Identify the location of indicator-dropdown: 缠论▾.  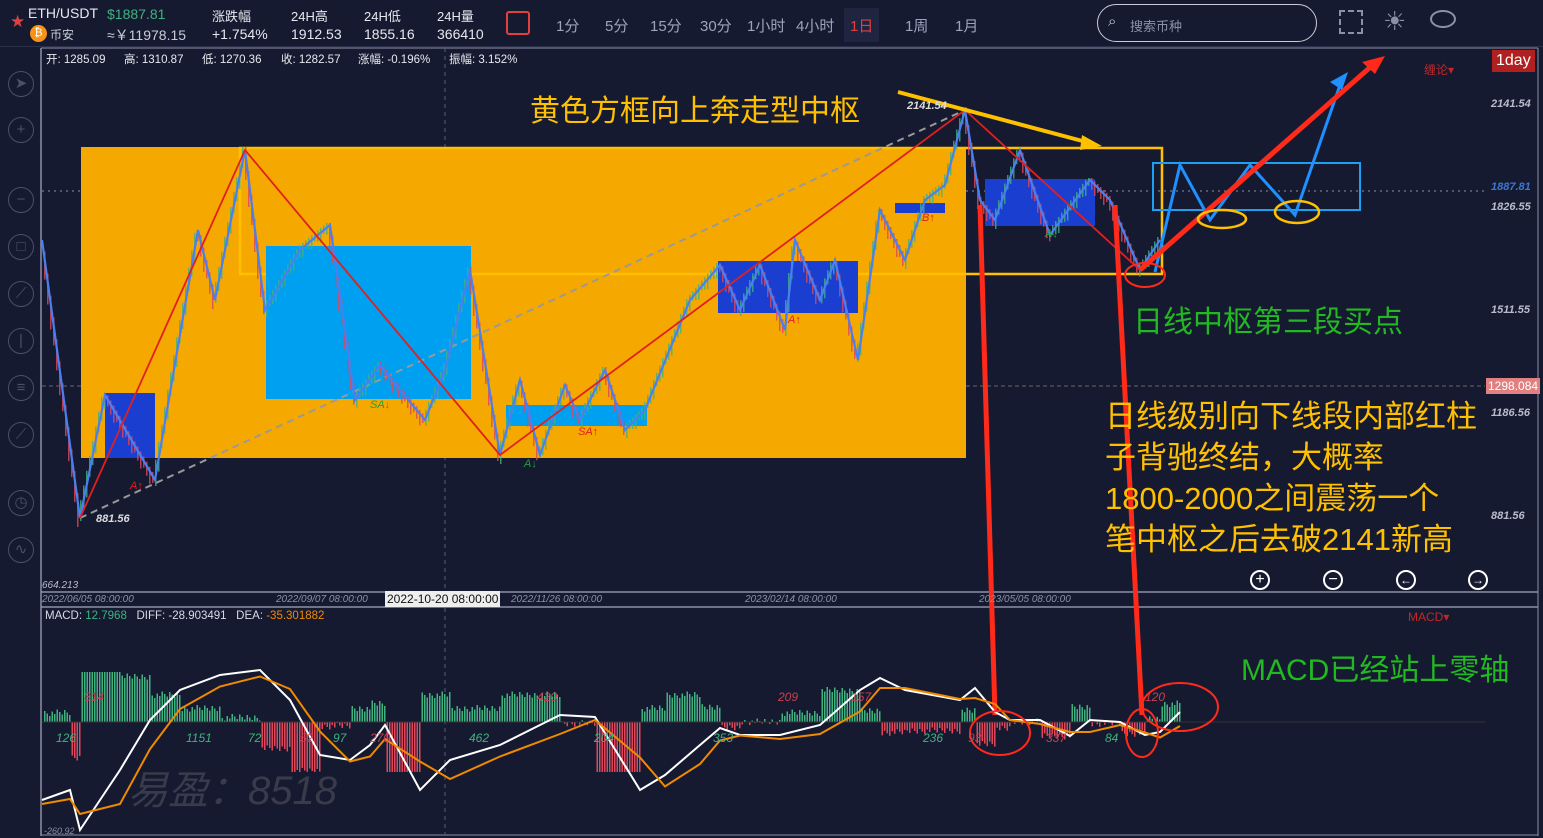
(1439, 70).